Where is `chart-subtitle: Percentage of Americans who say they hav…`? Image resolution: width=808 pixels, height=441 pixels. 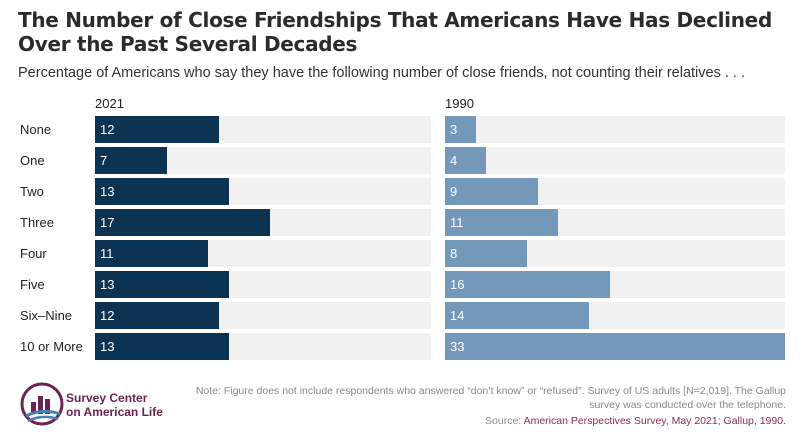 chart-subtitle: Percentage of Americans who say they hav… is located at coordinates (382, 73).